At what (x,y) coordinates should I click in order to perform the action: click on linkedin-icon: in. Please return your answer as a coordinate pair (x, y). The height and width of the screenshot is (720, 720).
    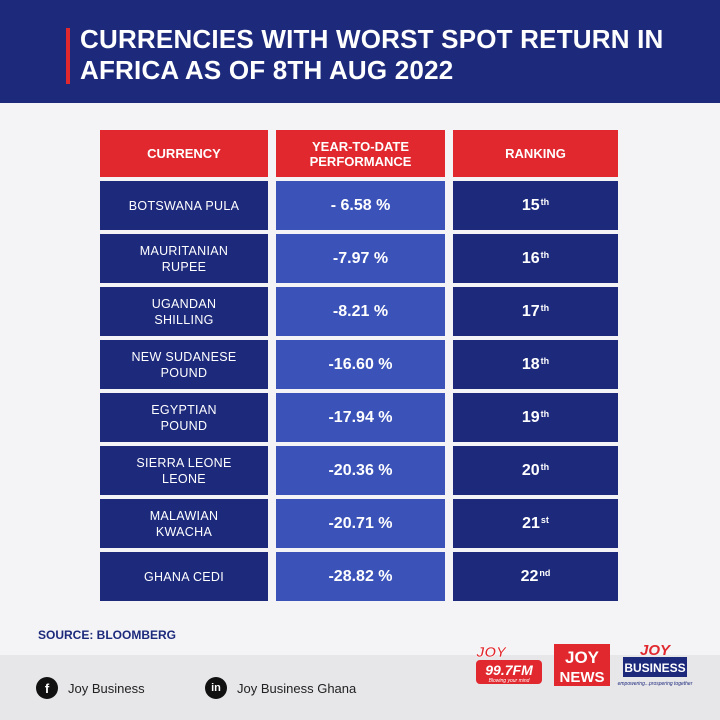
    Looking at the image, I should click on (216, 688).